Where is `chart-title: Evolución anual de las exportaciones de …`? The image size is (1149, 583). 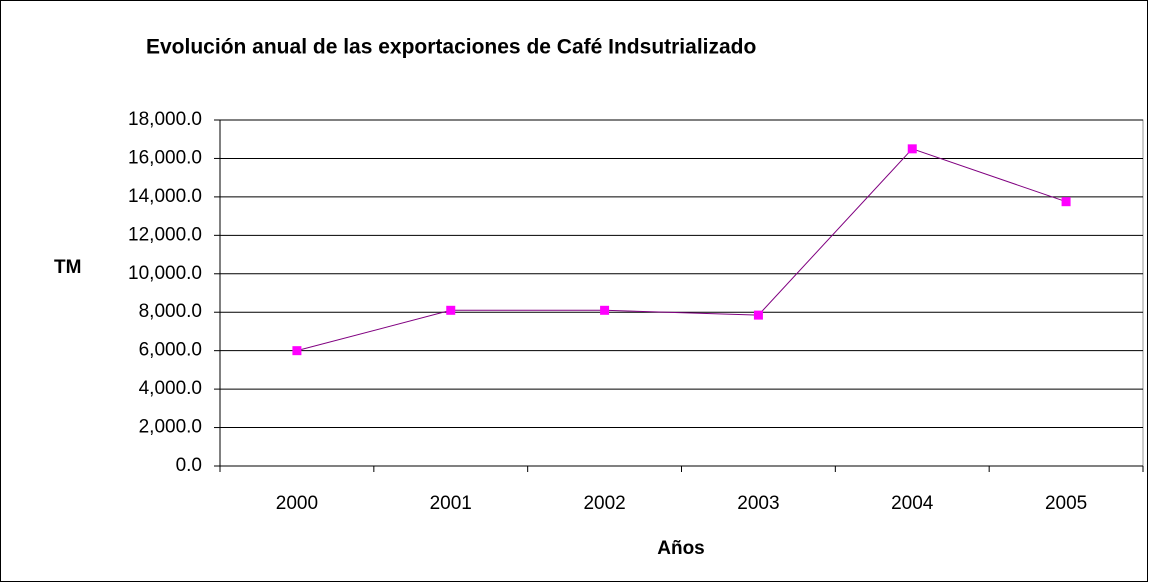 chart-title: Evolución anual de las exportaciones de … is located at coordinates (451, 47).